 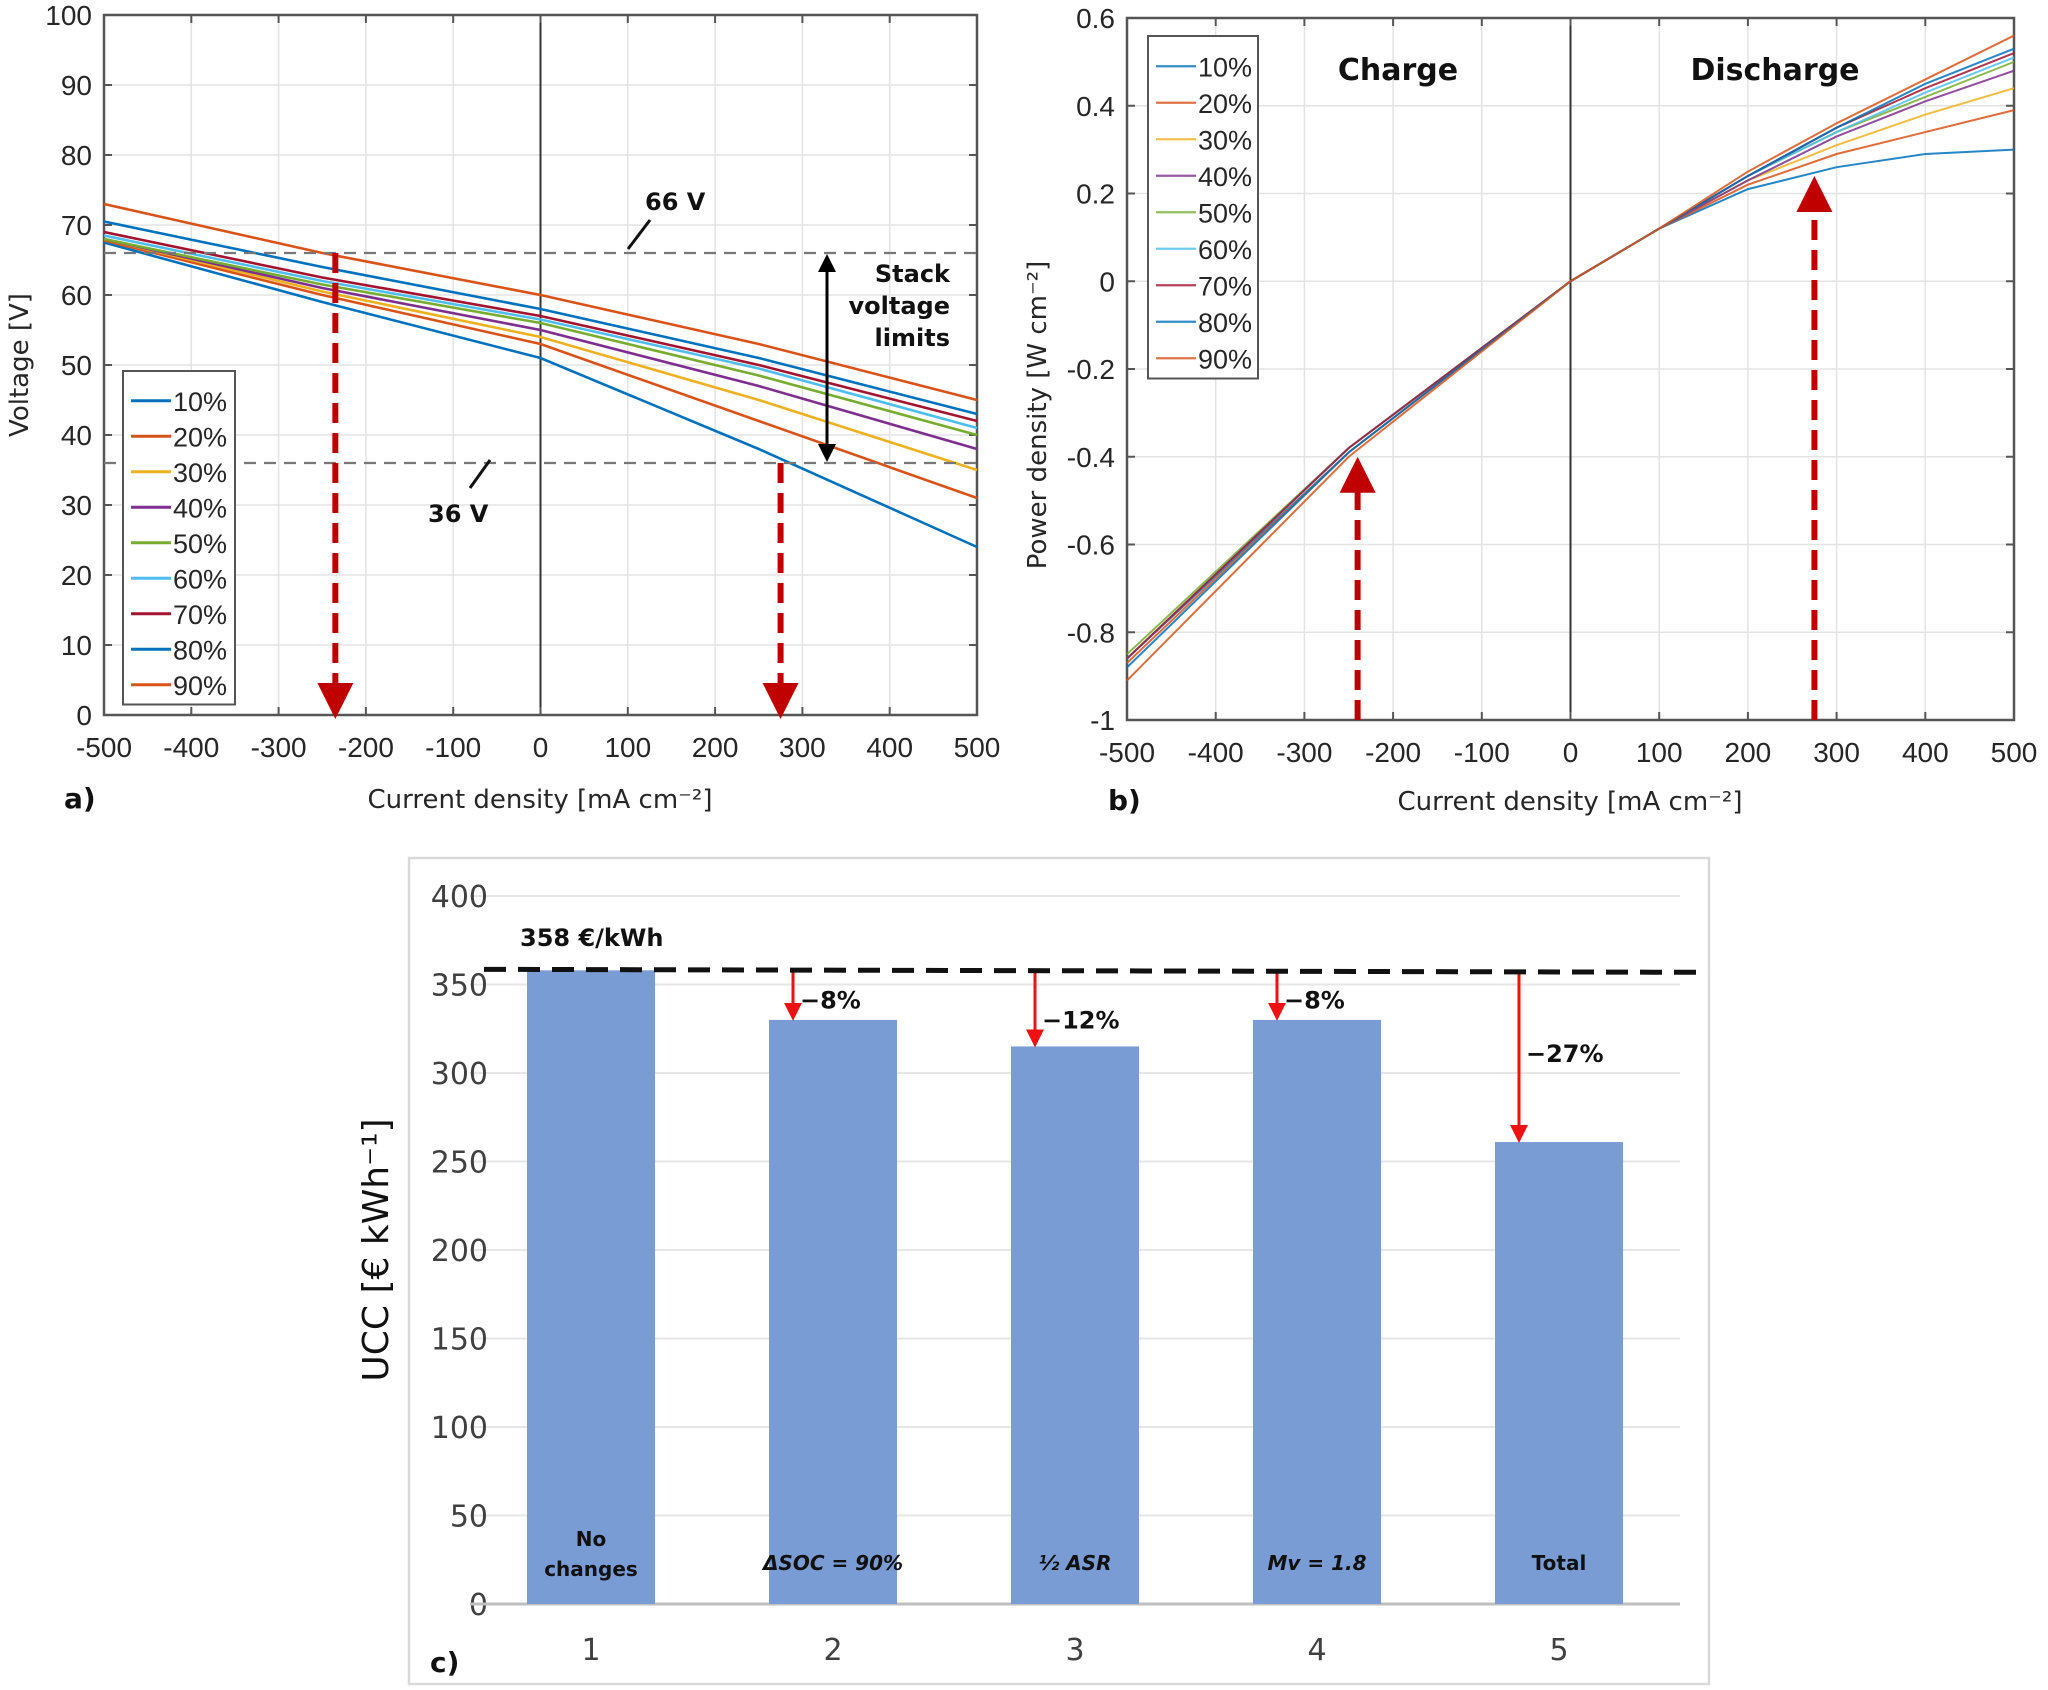 What do you see at coordinates (76, 85) in the screenshot?
I see `y-tick-label: 90` at bounding box center [76, 85].